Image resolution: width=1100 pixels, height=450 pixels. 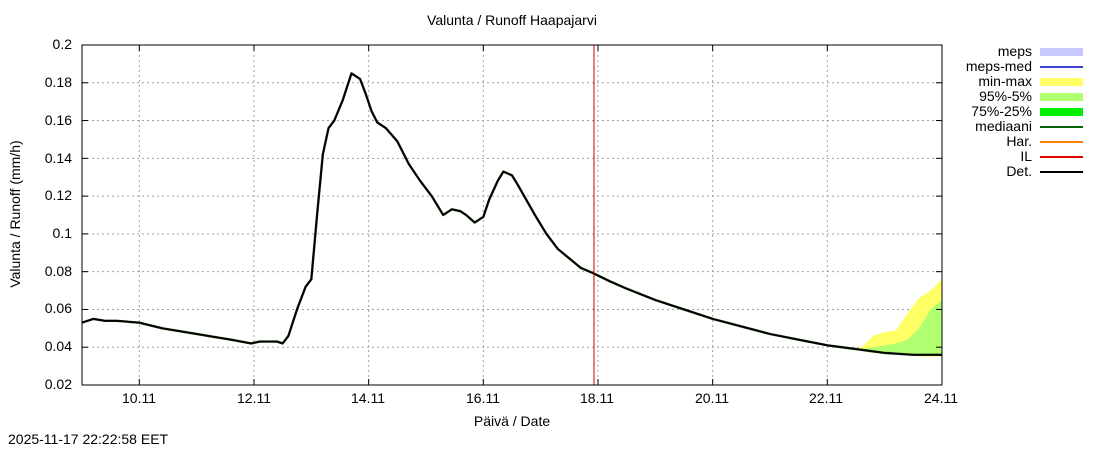 I want to click on x-tick: 22.11, so click(x=826, y=398).